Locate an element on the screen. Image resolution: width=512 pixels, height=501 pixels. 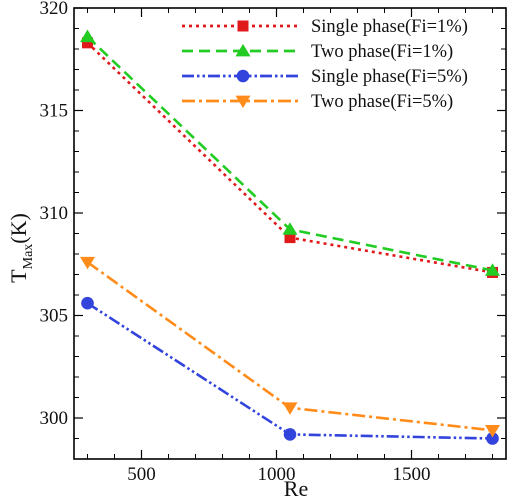
y-axis-title: TMax(K) is located at coordinates (21, 248).